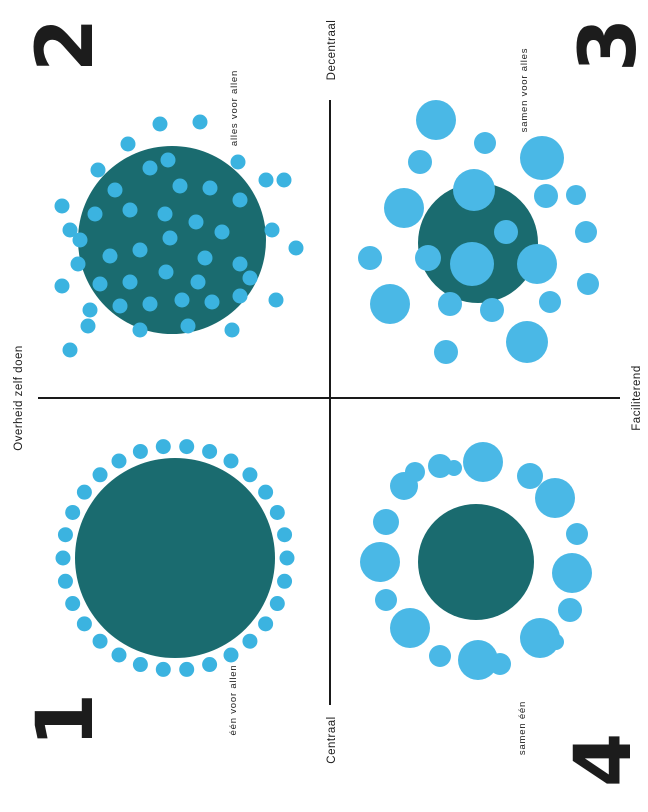 The width and height of the screenshot is (648, 812). I want to click on axis-label-centraal: Centraal, so click(332, 739).